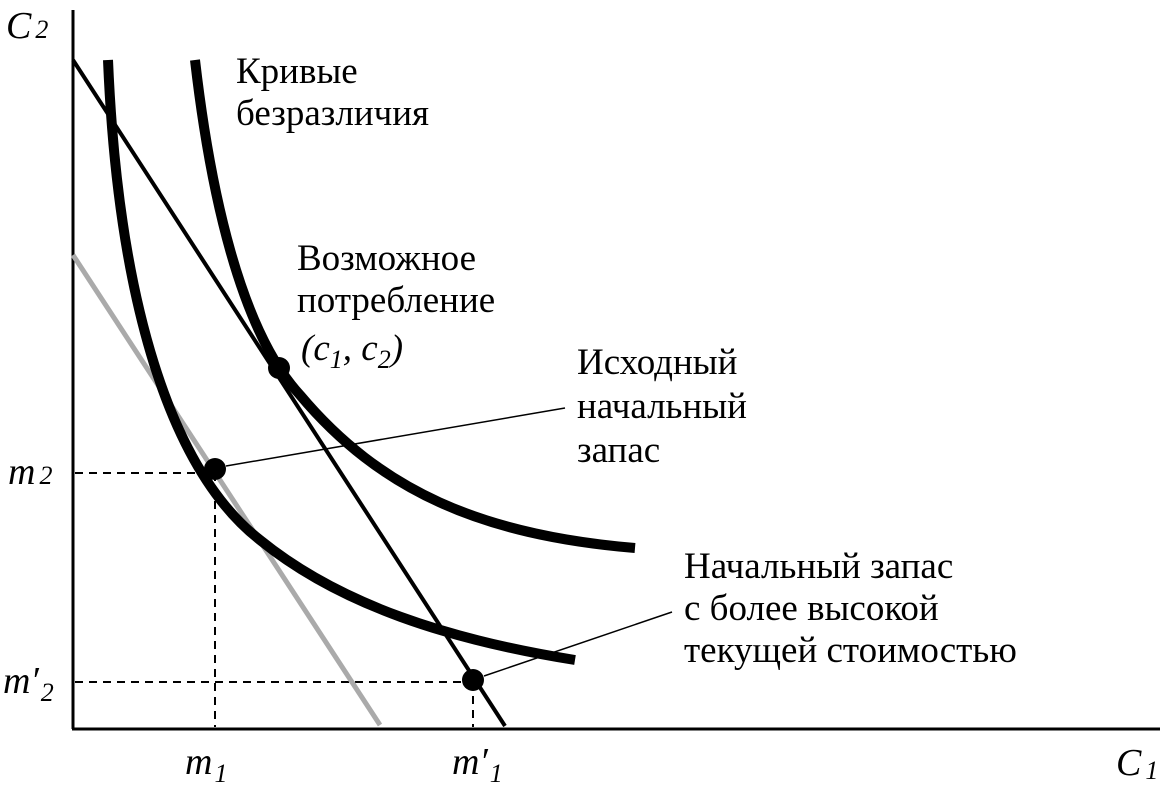 This screenshot has width=1162, height=788. Describe the element at coordinates (473, 680) in the screenshot. I see `higher-endowment-point` at that location.